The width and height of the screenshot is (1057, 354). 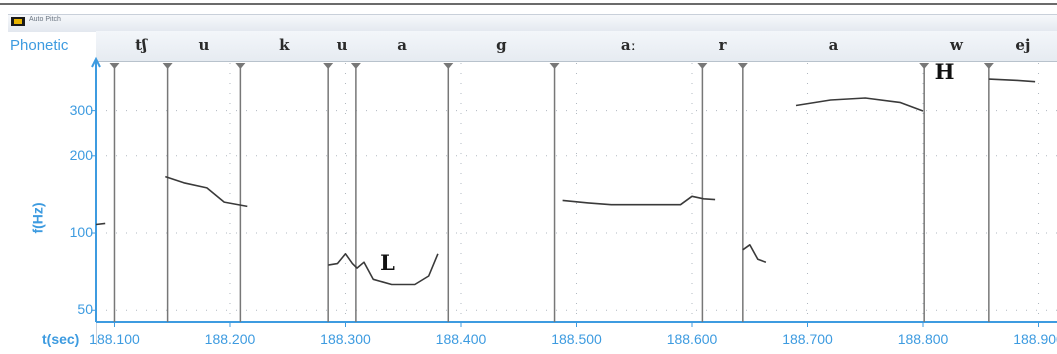 What do you see at coordinates (692, 339) in the screenshot?
I see `x-tick-label: 188.600` at bounding box center [692, 339].